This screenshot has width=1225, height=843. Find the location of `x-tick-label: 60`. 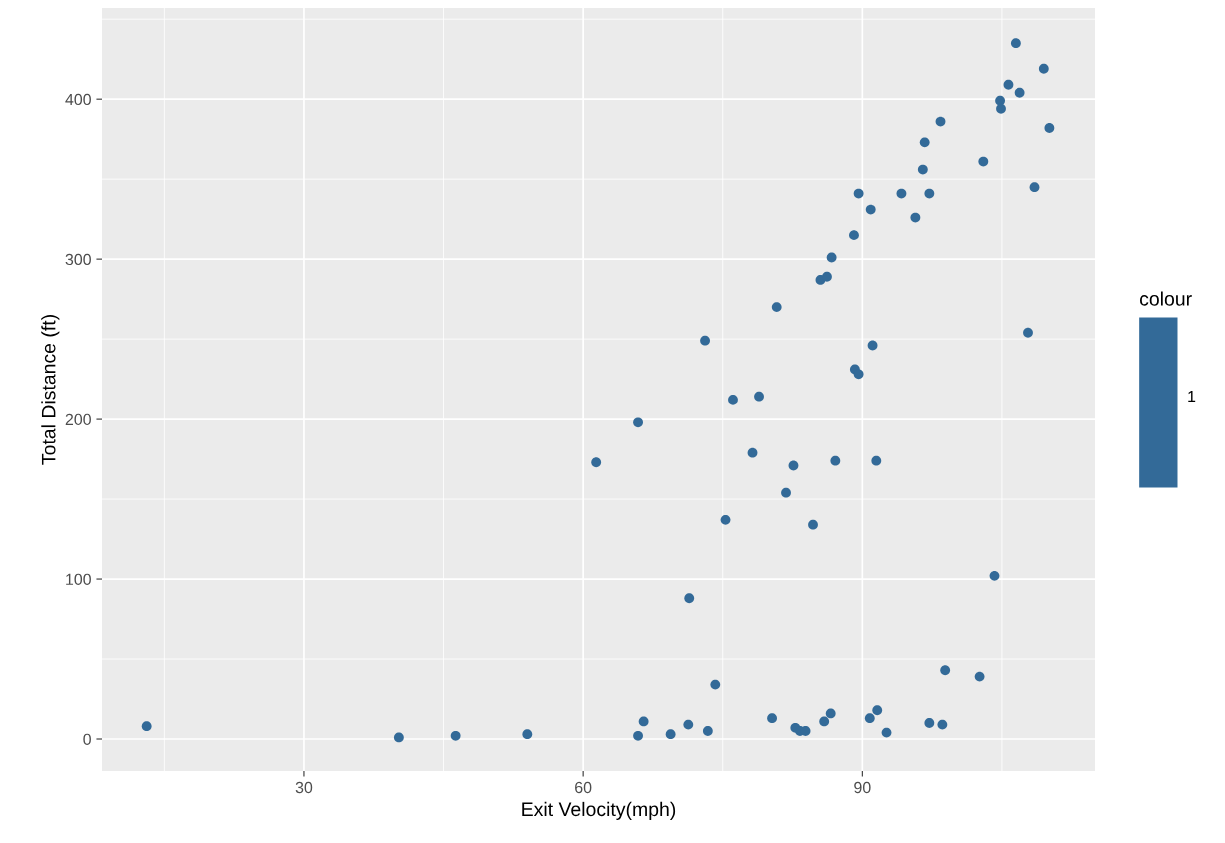

x-tick-label: 60 is located at coordinates (583, 787).